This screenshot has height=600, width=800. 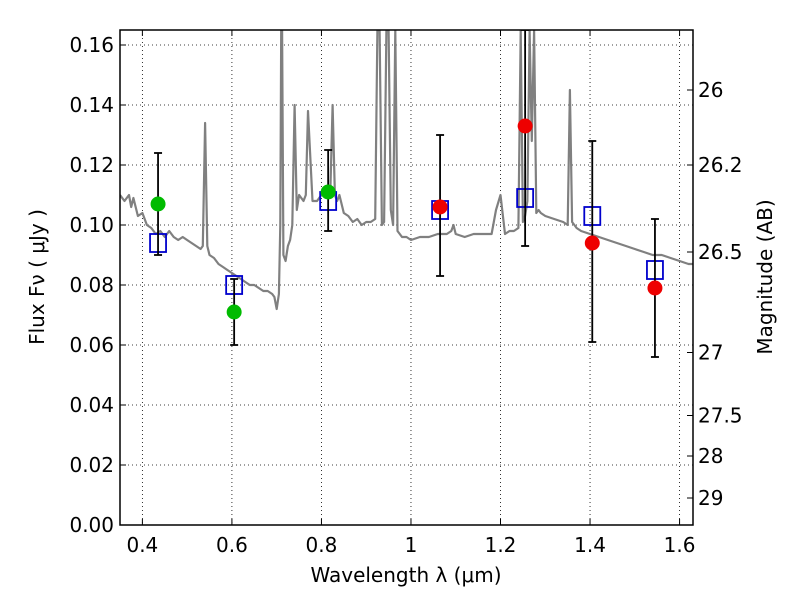 I want to click on y-tick-label: 0.12, so click(x=91, y=165).